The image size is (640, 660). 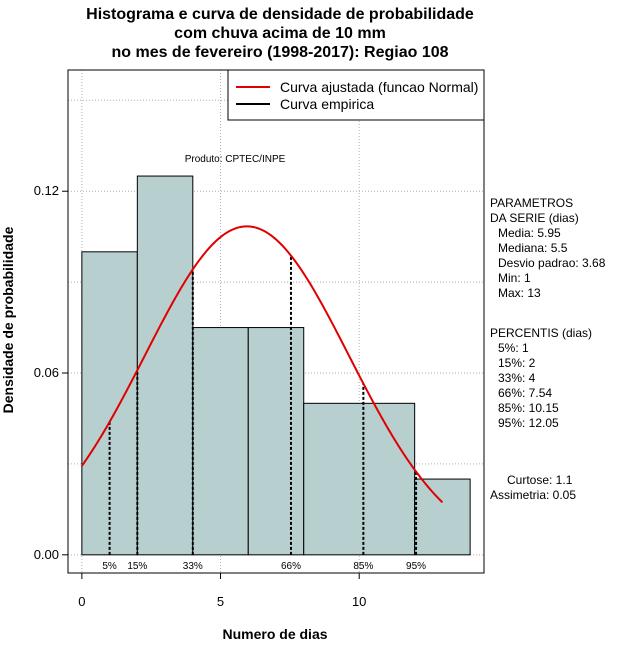 I want to click on param-desvio: Desvio padrao: 3.68, so click(x=552, y=263).